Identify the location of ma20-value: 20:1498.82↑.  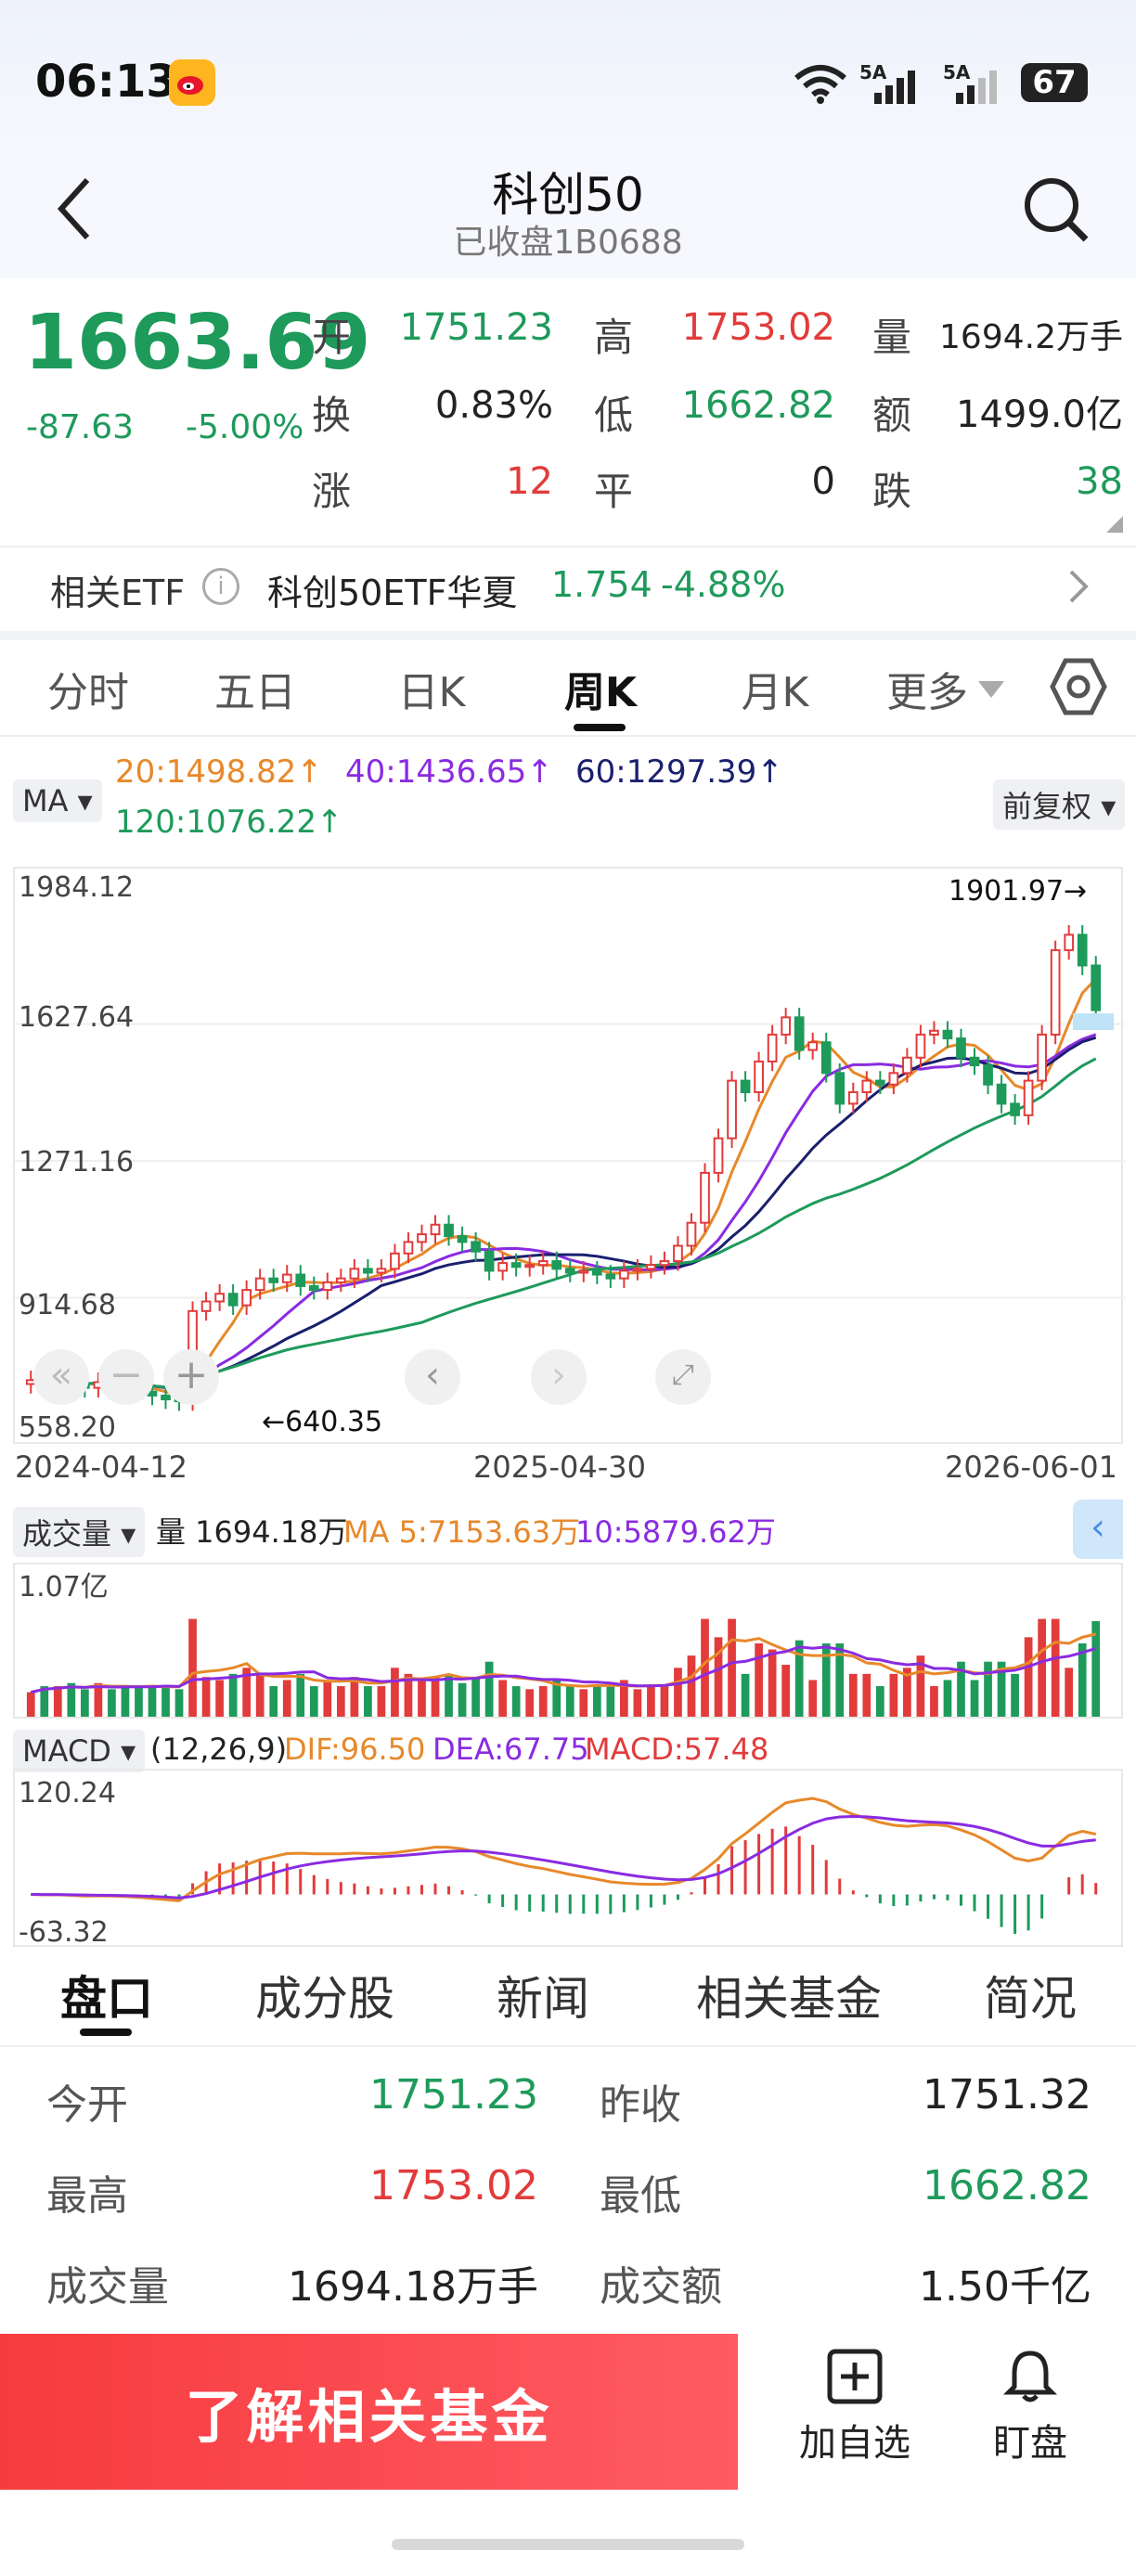
(219, 772).